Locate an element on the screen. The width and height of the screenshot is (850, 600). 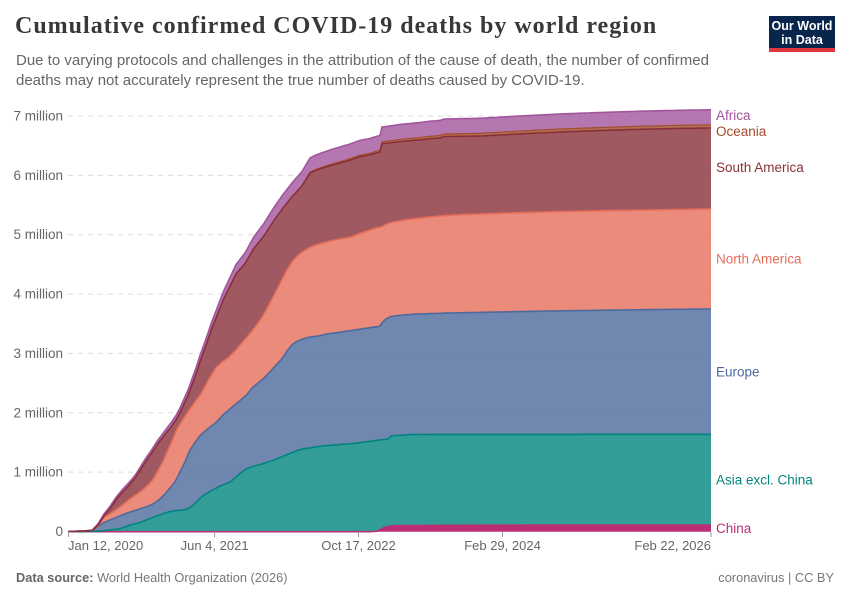
svg-text: Asia excl. China is located at coordinates (764, 480).